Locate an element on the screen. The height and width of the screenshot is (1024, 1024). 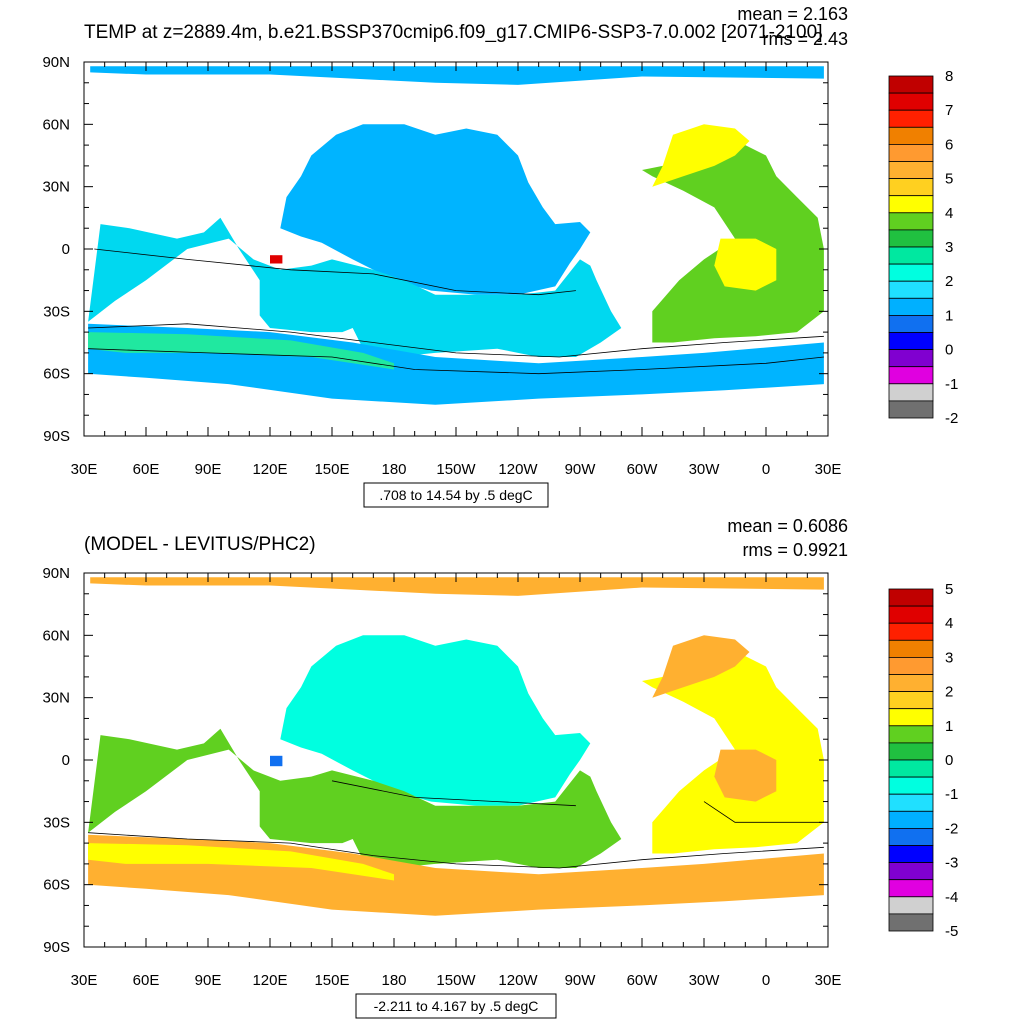
y-tick-label: 90S is located at coordinates (56, 436).